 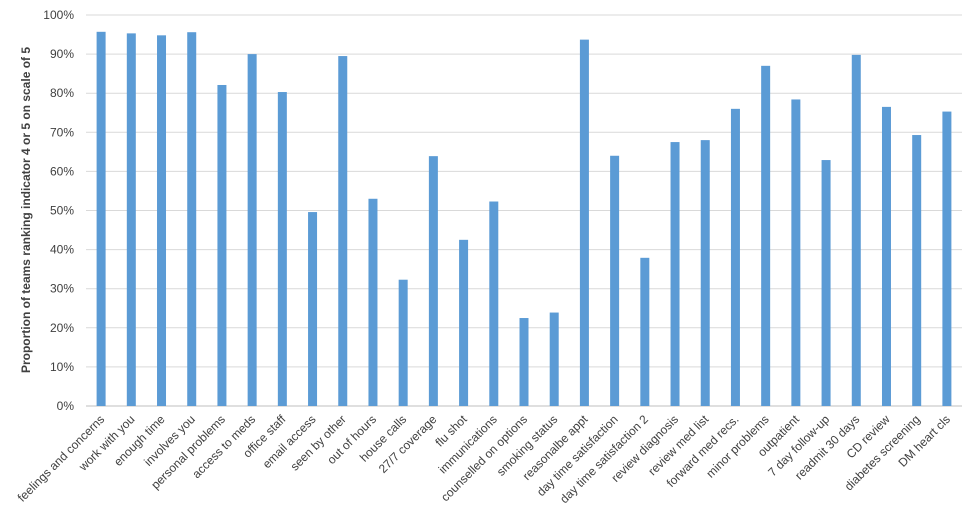 I want to click on y-tick-label: 50%, so click(x=62, y=211).